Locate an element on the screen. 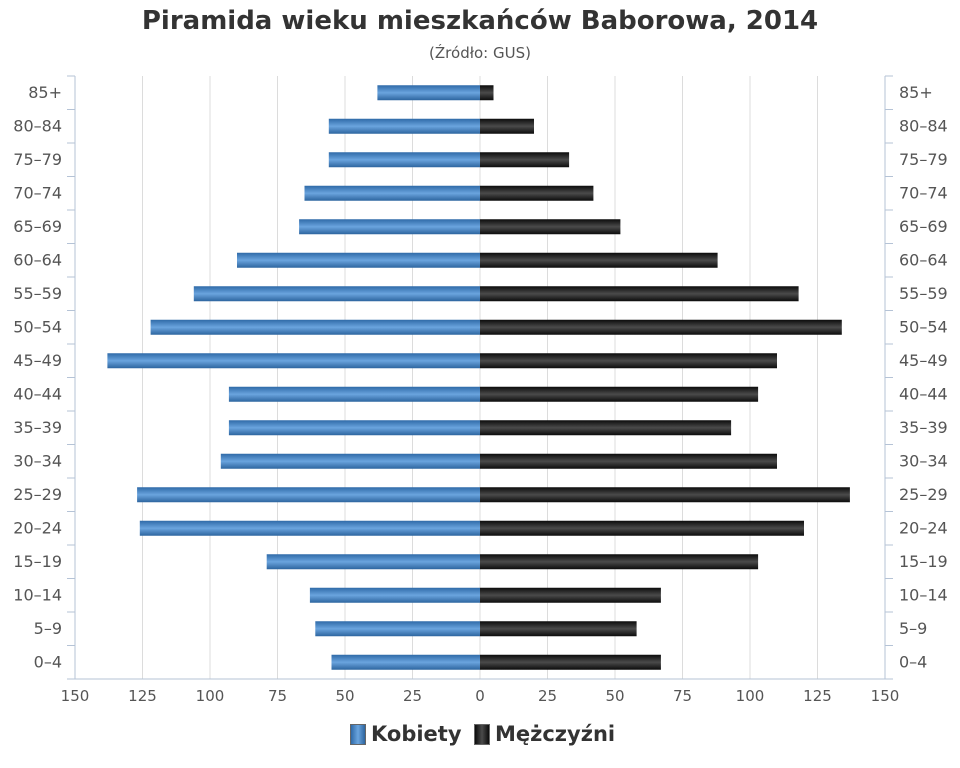  y-category-label-right: 80–84 is located at coordinates (923, 125).